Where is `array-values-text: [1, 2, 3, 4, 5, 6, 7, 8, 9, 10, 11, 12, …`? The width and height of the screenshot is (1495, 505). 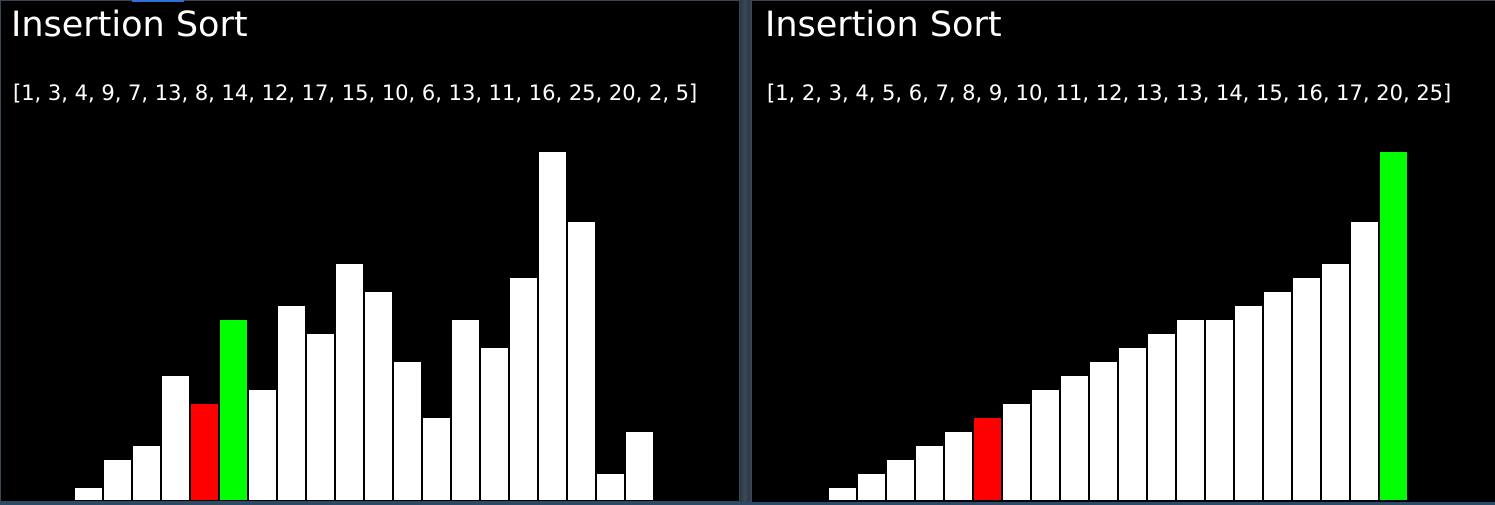
array-values-text: [1, 2, 3, 4, 5, 6, 7, 8, 9, 10, 11, 12, … is located at coordinates (1109, 93).